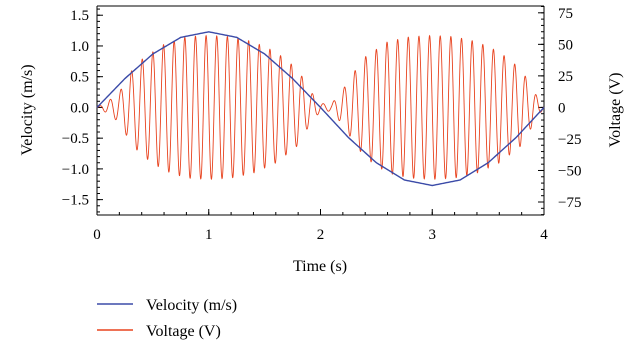 This screenshot has width=642, height=349. I want to click on x-tick-label: 1, so click(209, 235).